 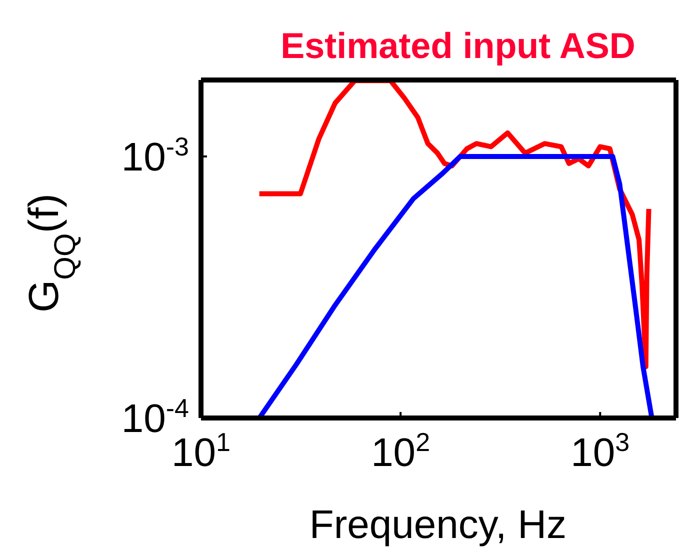 I want to click on x-tick-label: 10$^{3}$, so click(x=600, y=451).